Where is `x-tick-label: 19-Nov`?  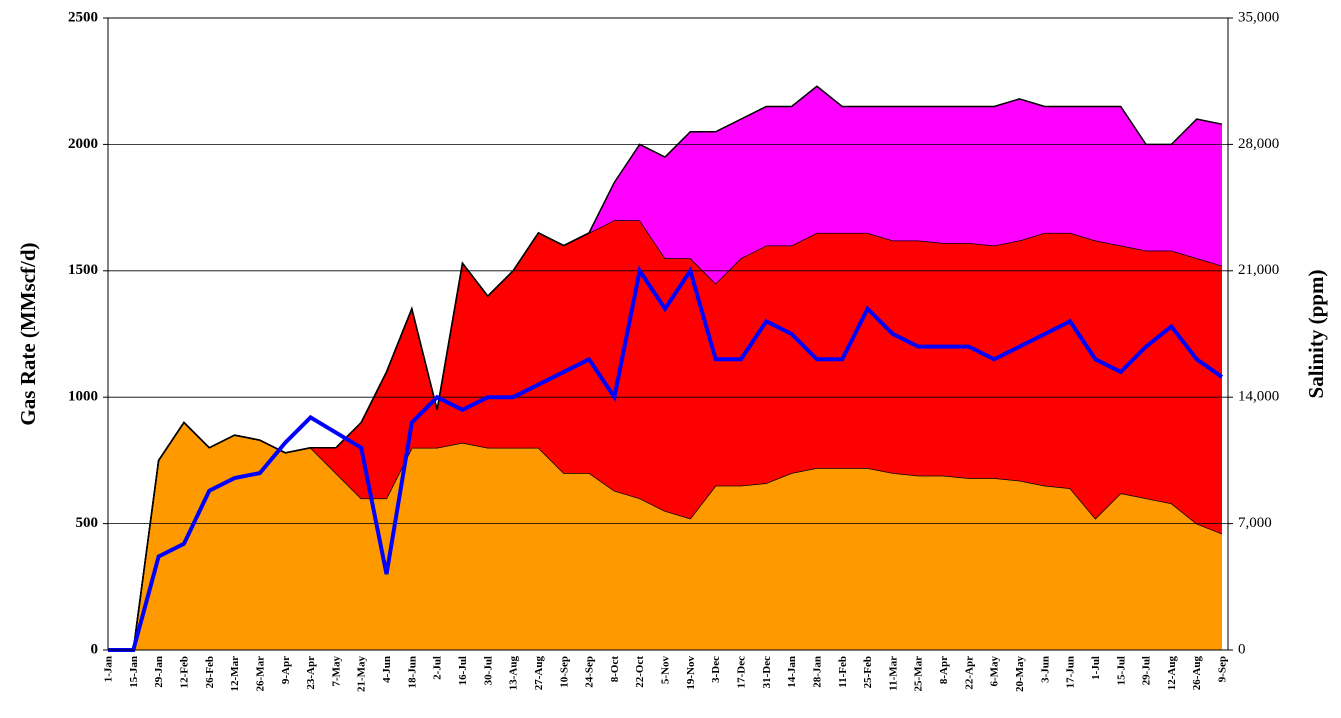 x-tick-label: 19-Nov is located at coordinates (691, 673).